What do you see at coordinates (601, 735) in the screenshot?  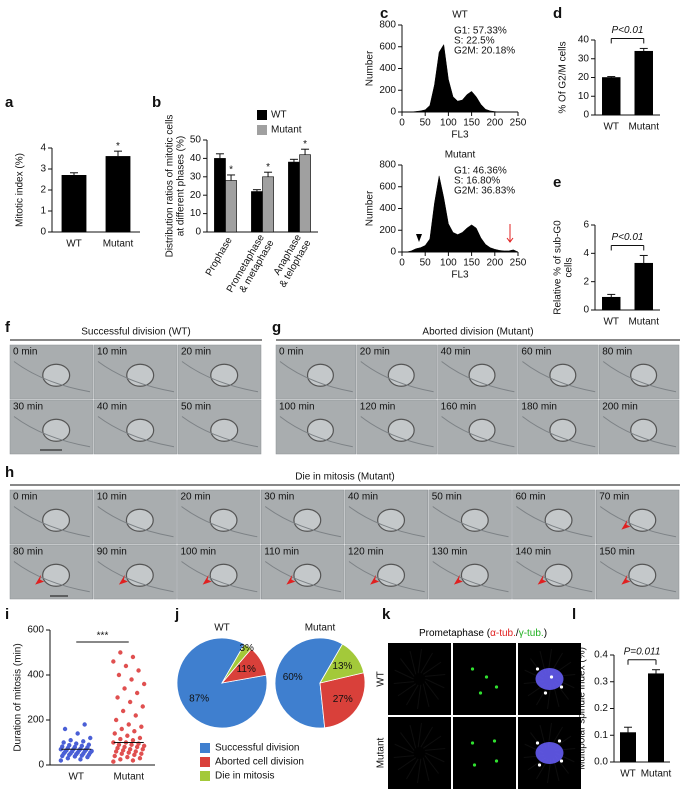 I see `y-tick-label: 0.1` at bounding box center [601, 735].